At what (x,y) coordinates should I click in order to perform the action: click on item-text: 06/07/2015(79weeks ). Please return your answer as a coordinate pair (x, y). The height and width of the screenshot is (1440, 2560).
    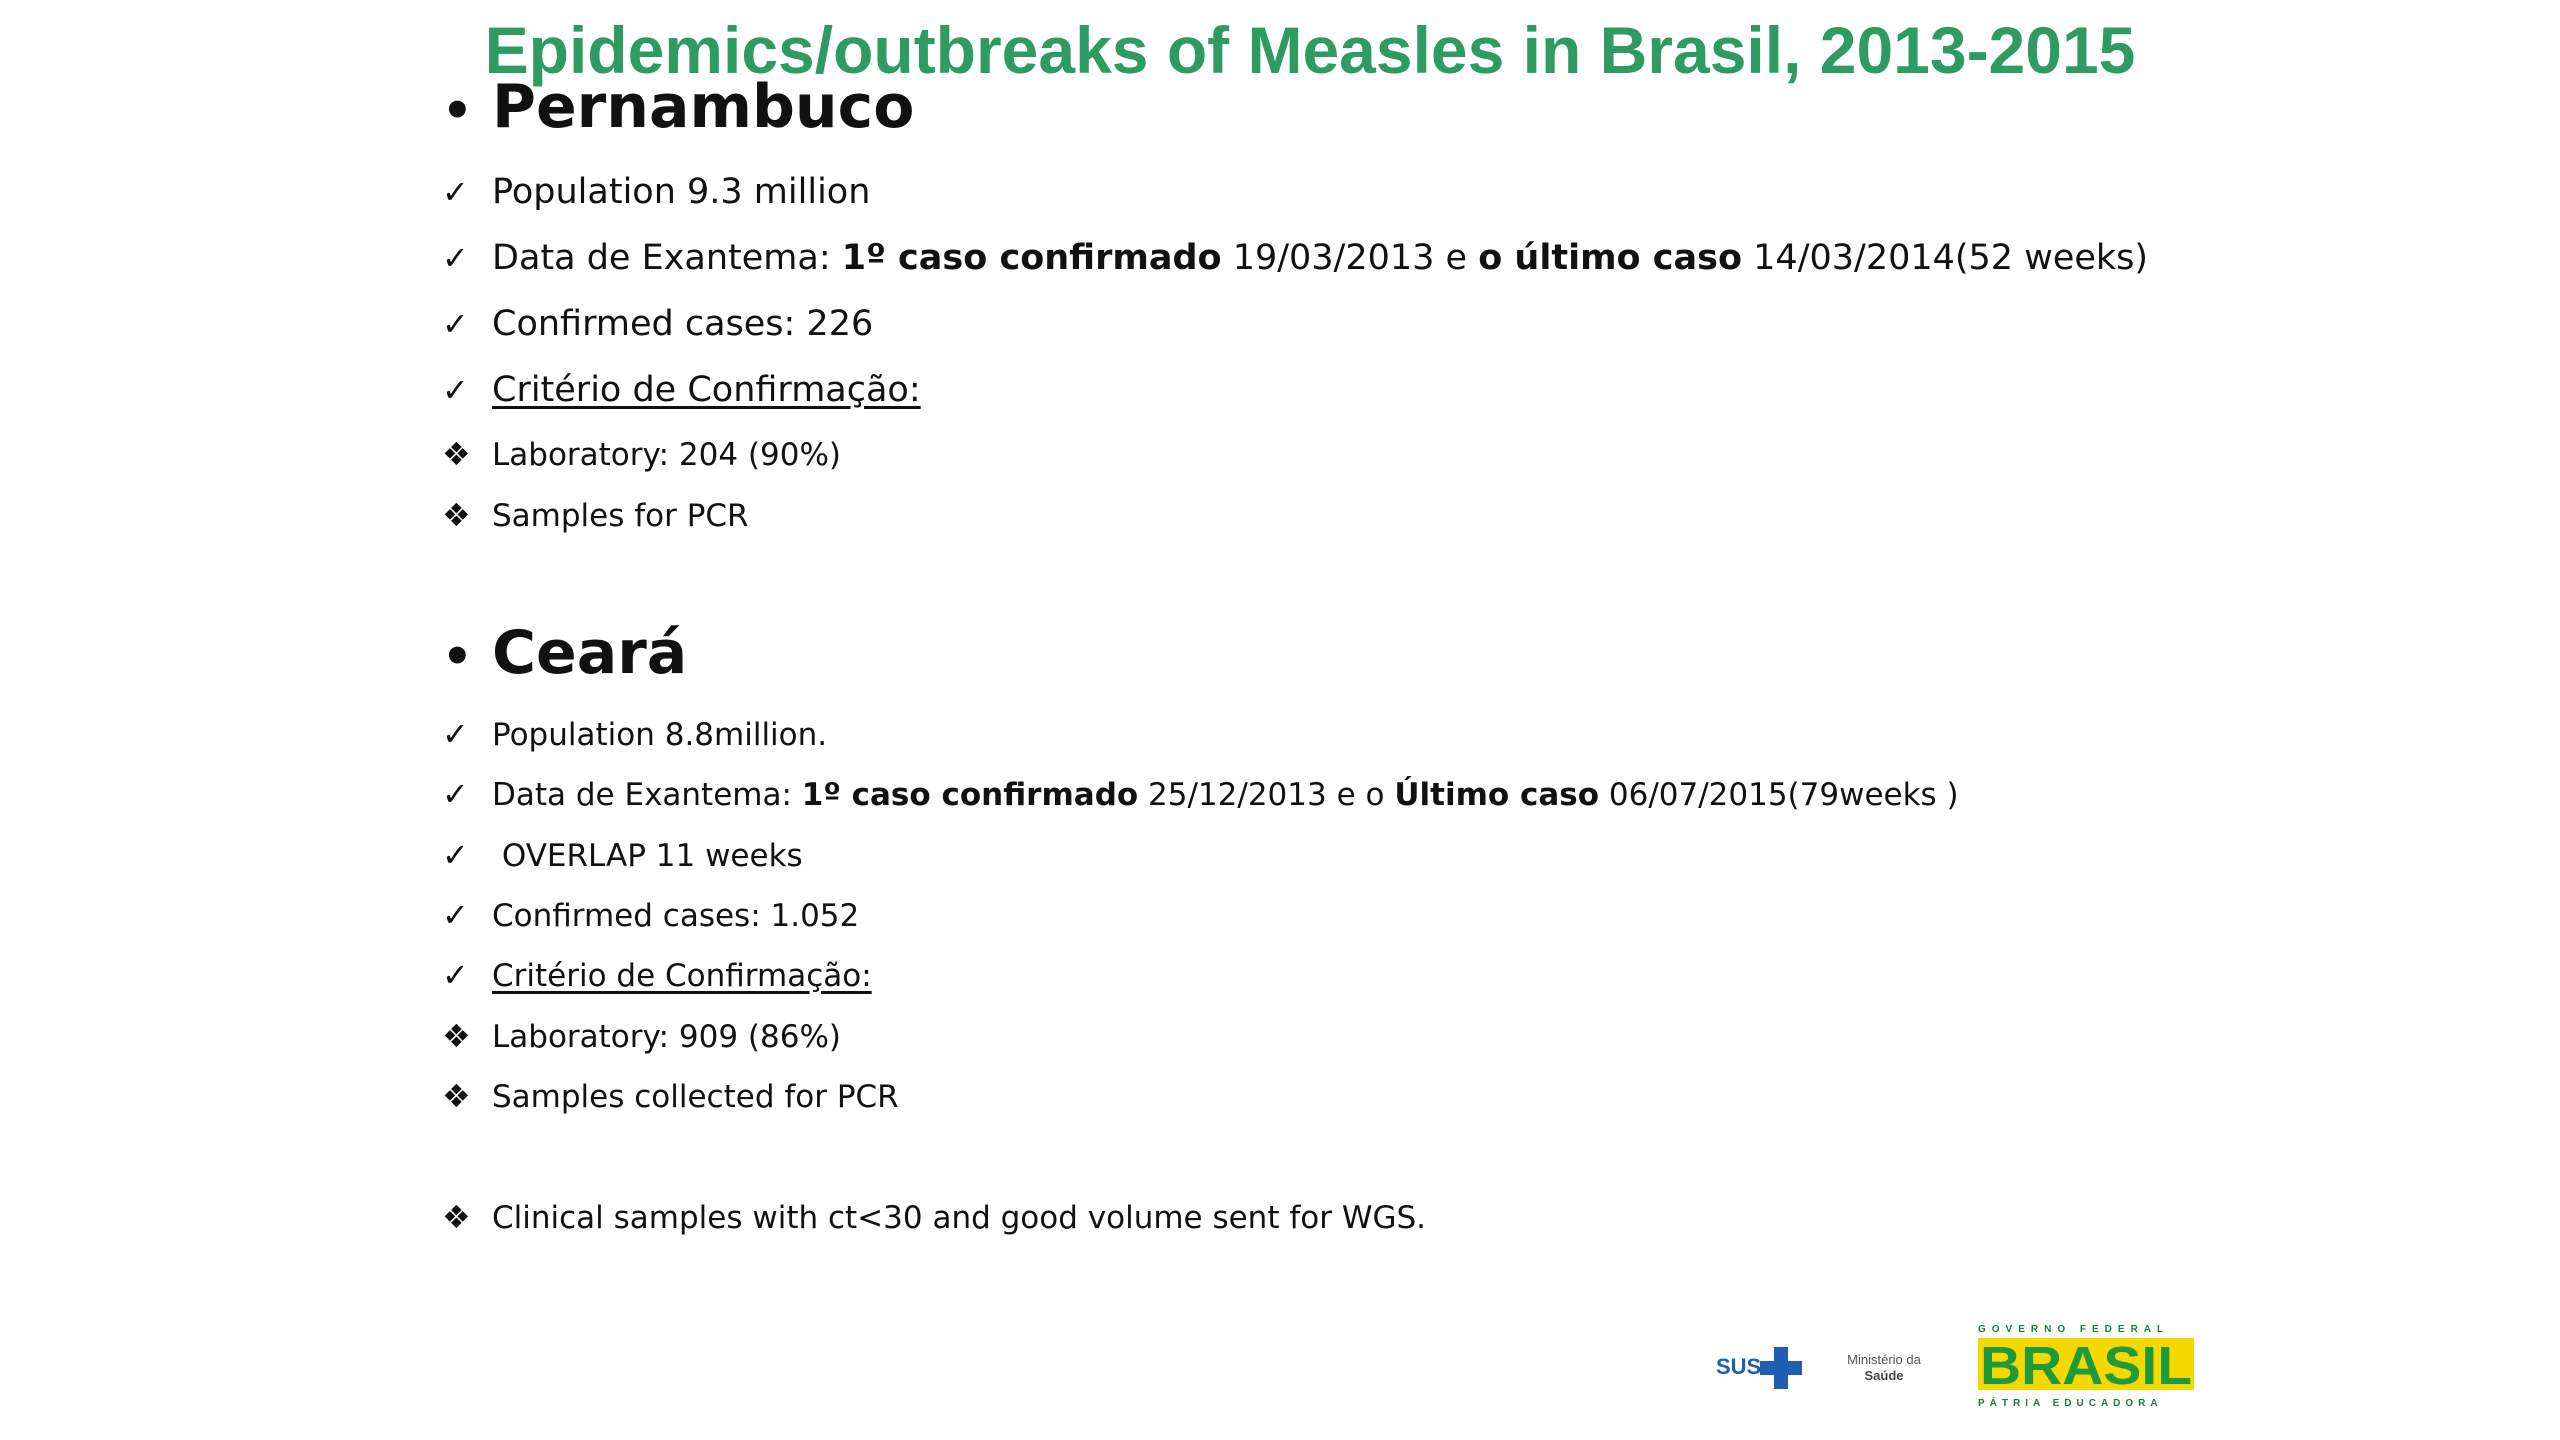
    Looking at the image, I should click on (1779, 795).